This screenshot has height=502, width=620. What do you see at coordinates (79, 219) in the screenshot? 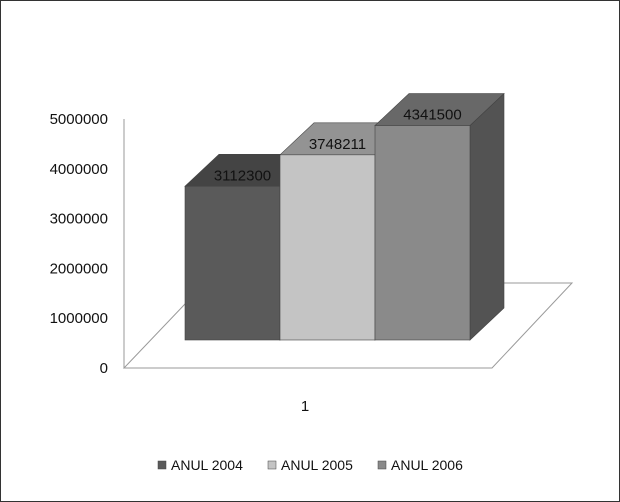
I see `y-tick-label: 3000000` at bounding box center [79, 219].